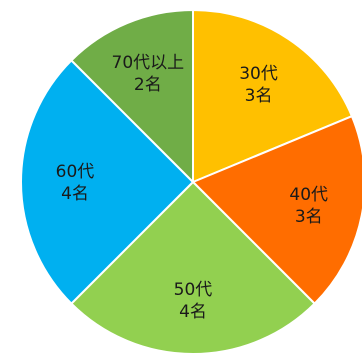 This screenshot has width=362, height=360. I want to click on pie-slice-label-line: 40代, so click(308, 195).